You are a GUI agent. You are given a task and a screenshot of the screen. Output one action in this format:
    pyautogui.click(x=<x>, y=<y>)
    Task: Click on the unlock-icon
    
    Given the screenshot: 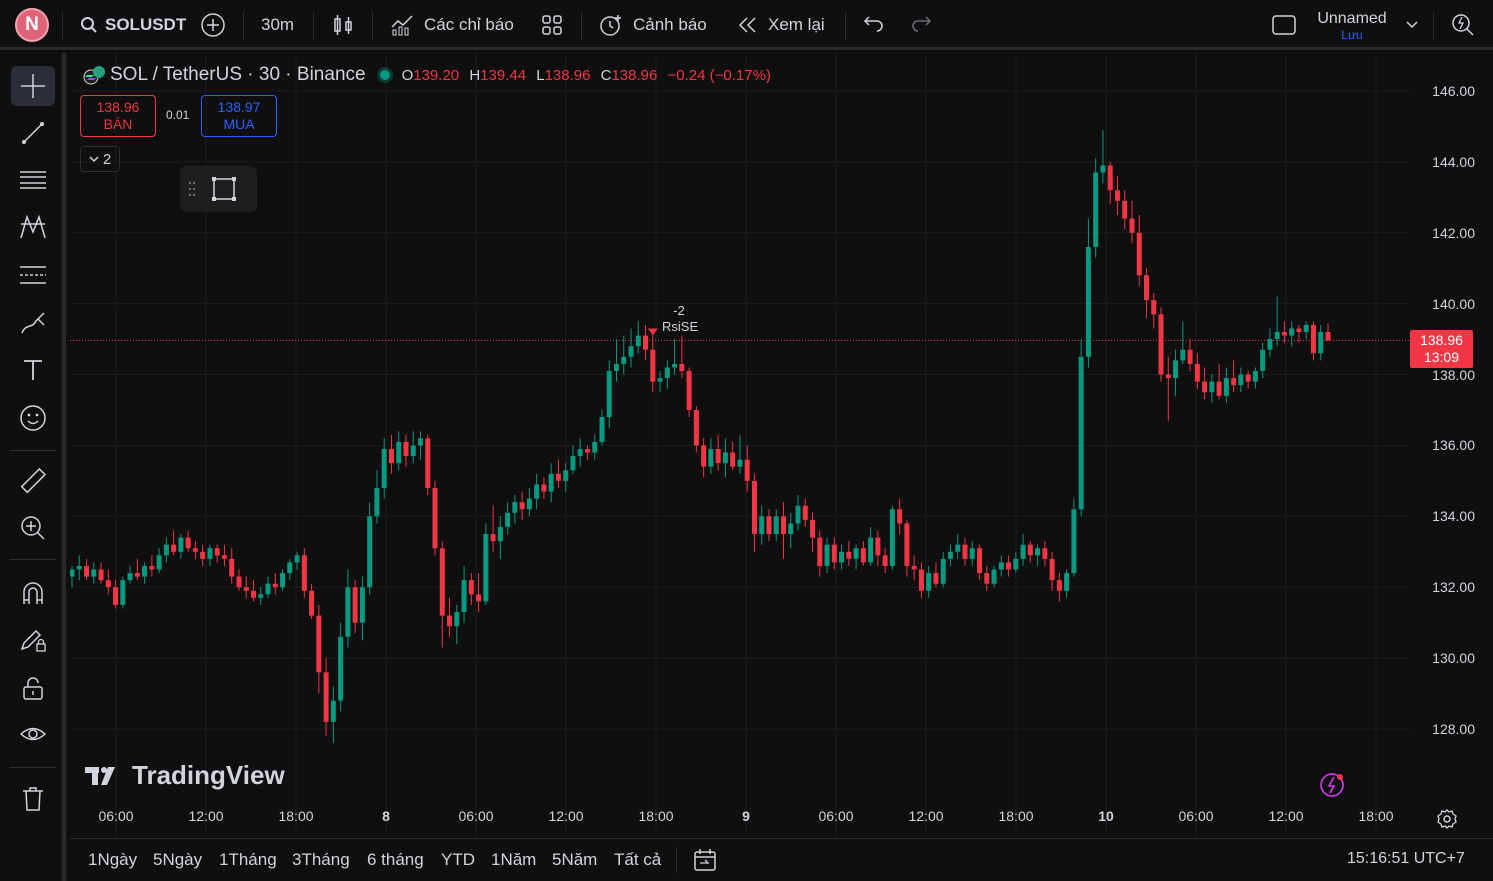 What is the action you would take?
    pyautogui.click(x=33, y=688)
    